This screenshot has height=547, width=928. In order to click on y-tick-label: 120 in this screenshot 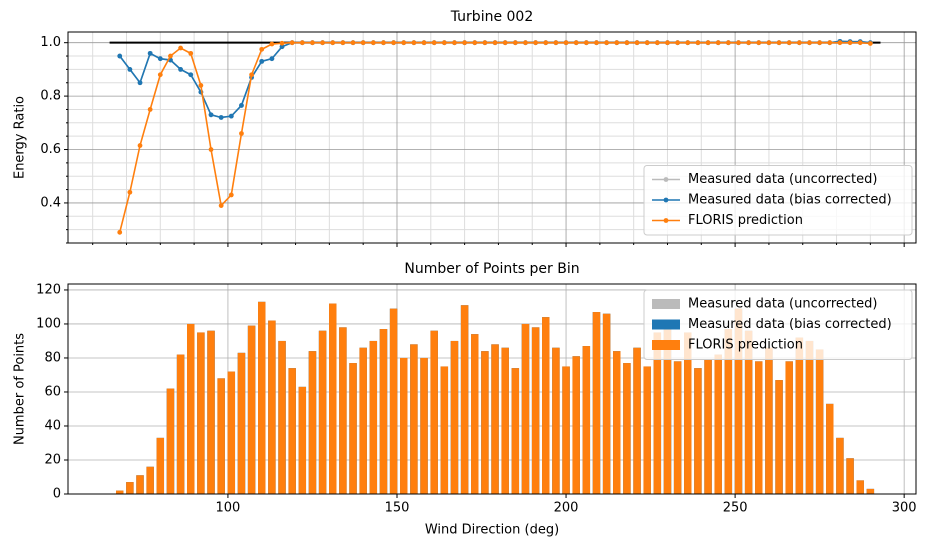, I will do `click(48, 289)`.